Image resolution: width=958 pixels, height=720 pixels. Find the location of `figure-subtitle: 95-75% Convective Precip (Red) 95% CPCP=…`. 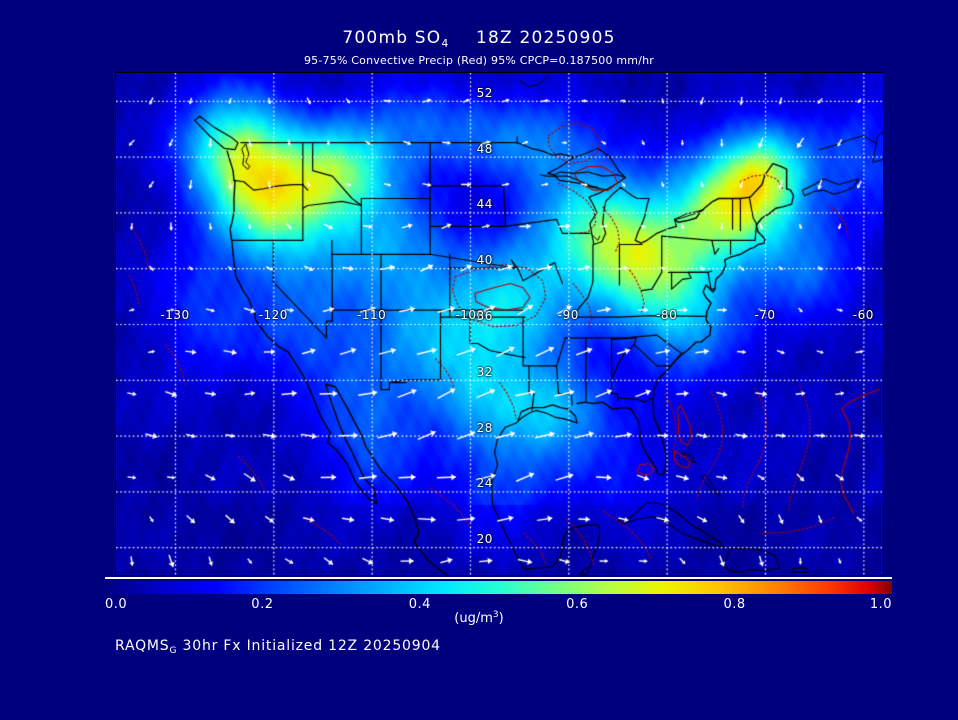

figure-subtitle: 95-75% Convective Precip (Red) 95% CPCP=… is located at coordinates (479, 60).